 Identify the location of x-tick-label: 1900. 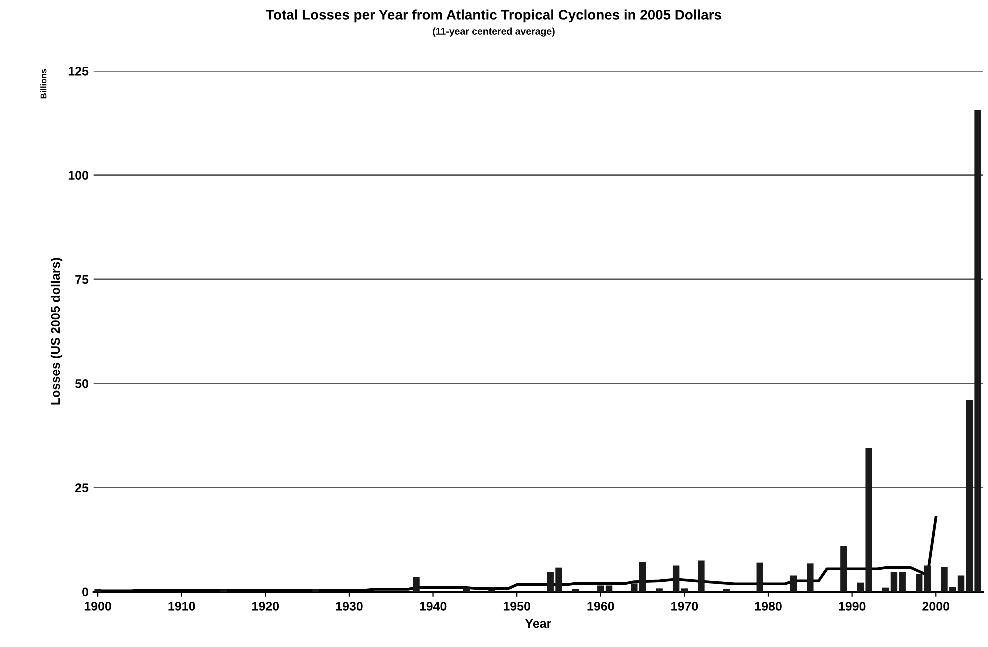
(98, 606).